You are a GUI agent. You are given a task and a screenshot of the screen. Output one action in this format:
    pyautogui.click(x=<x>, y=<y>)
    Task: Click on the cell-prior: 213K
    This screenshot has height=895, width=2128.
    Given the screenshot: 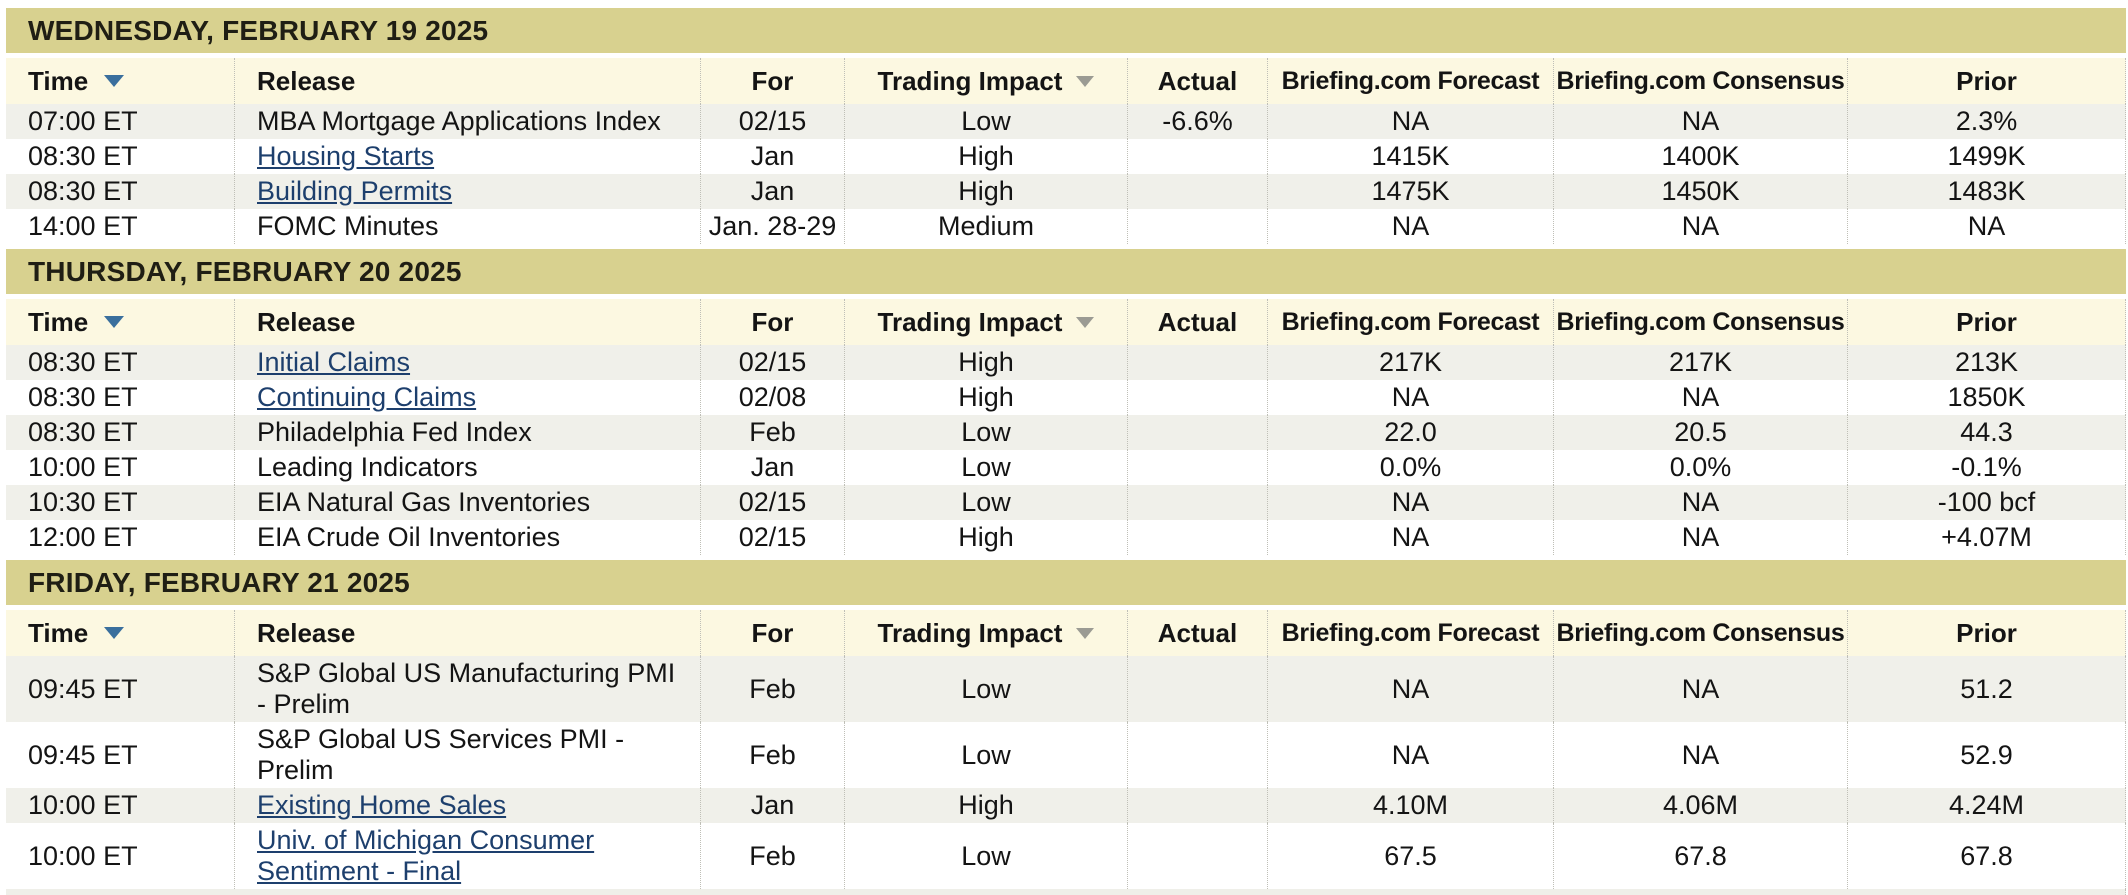 What is the action you would take?
    pyautogui.click(x=1987, y=362)
    